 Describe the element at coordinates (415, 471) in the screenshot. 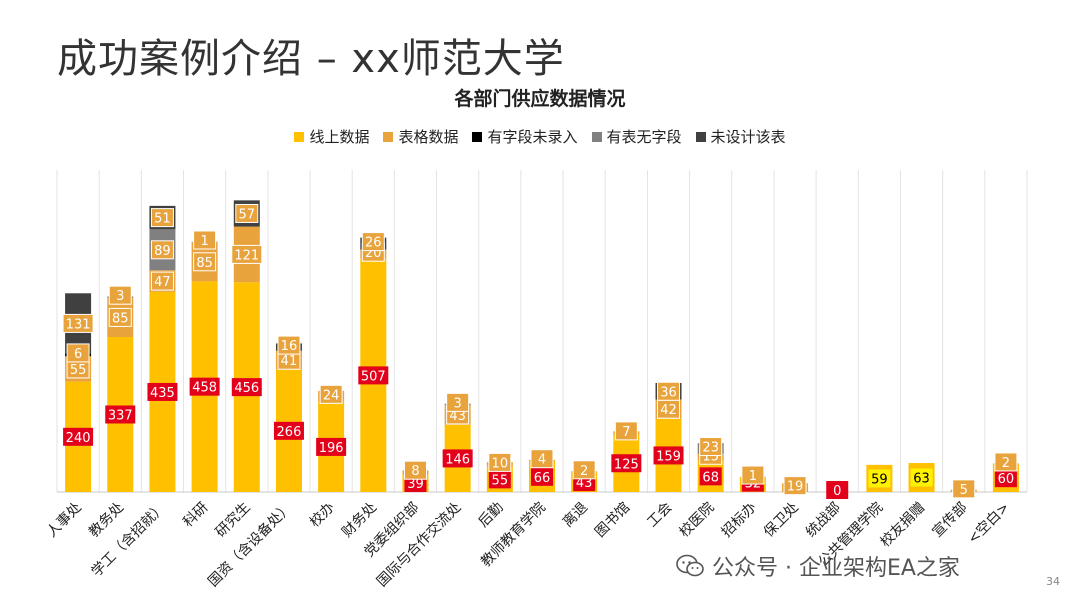

I see `data-label: 8` at that location.